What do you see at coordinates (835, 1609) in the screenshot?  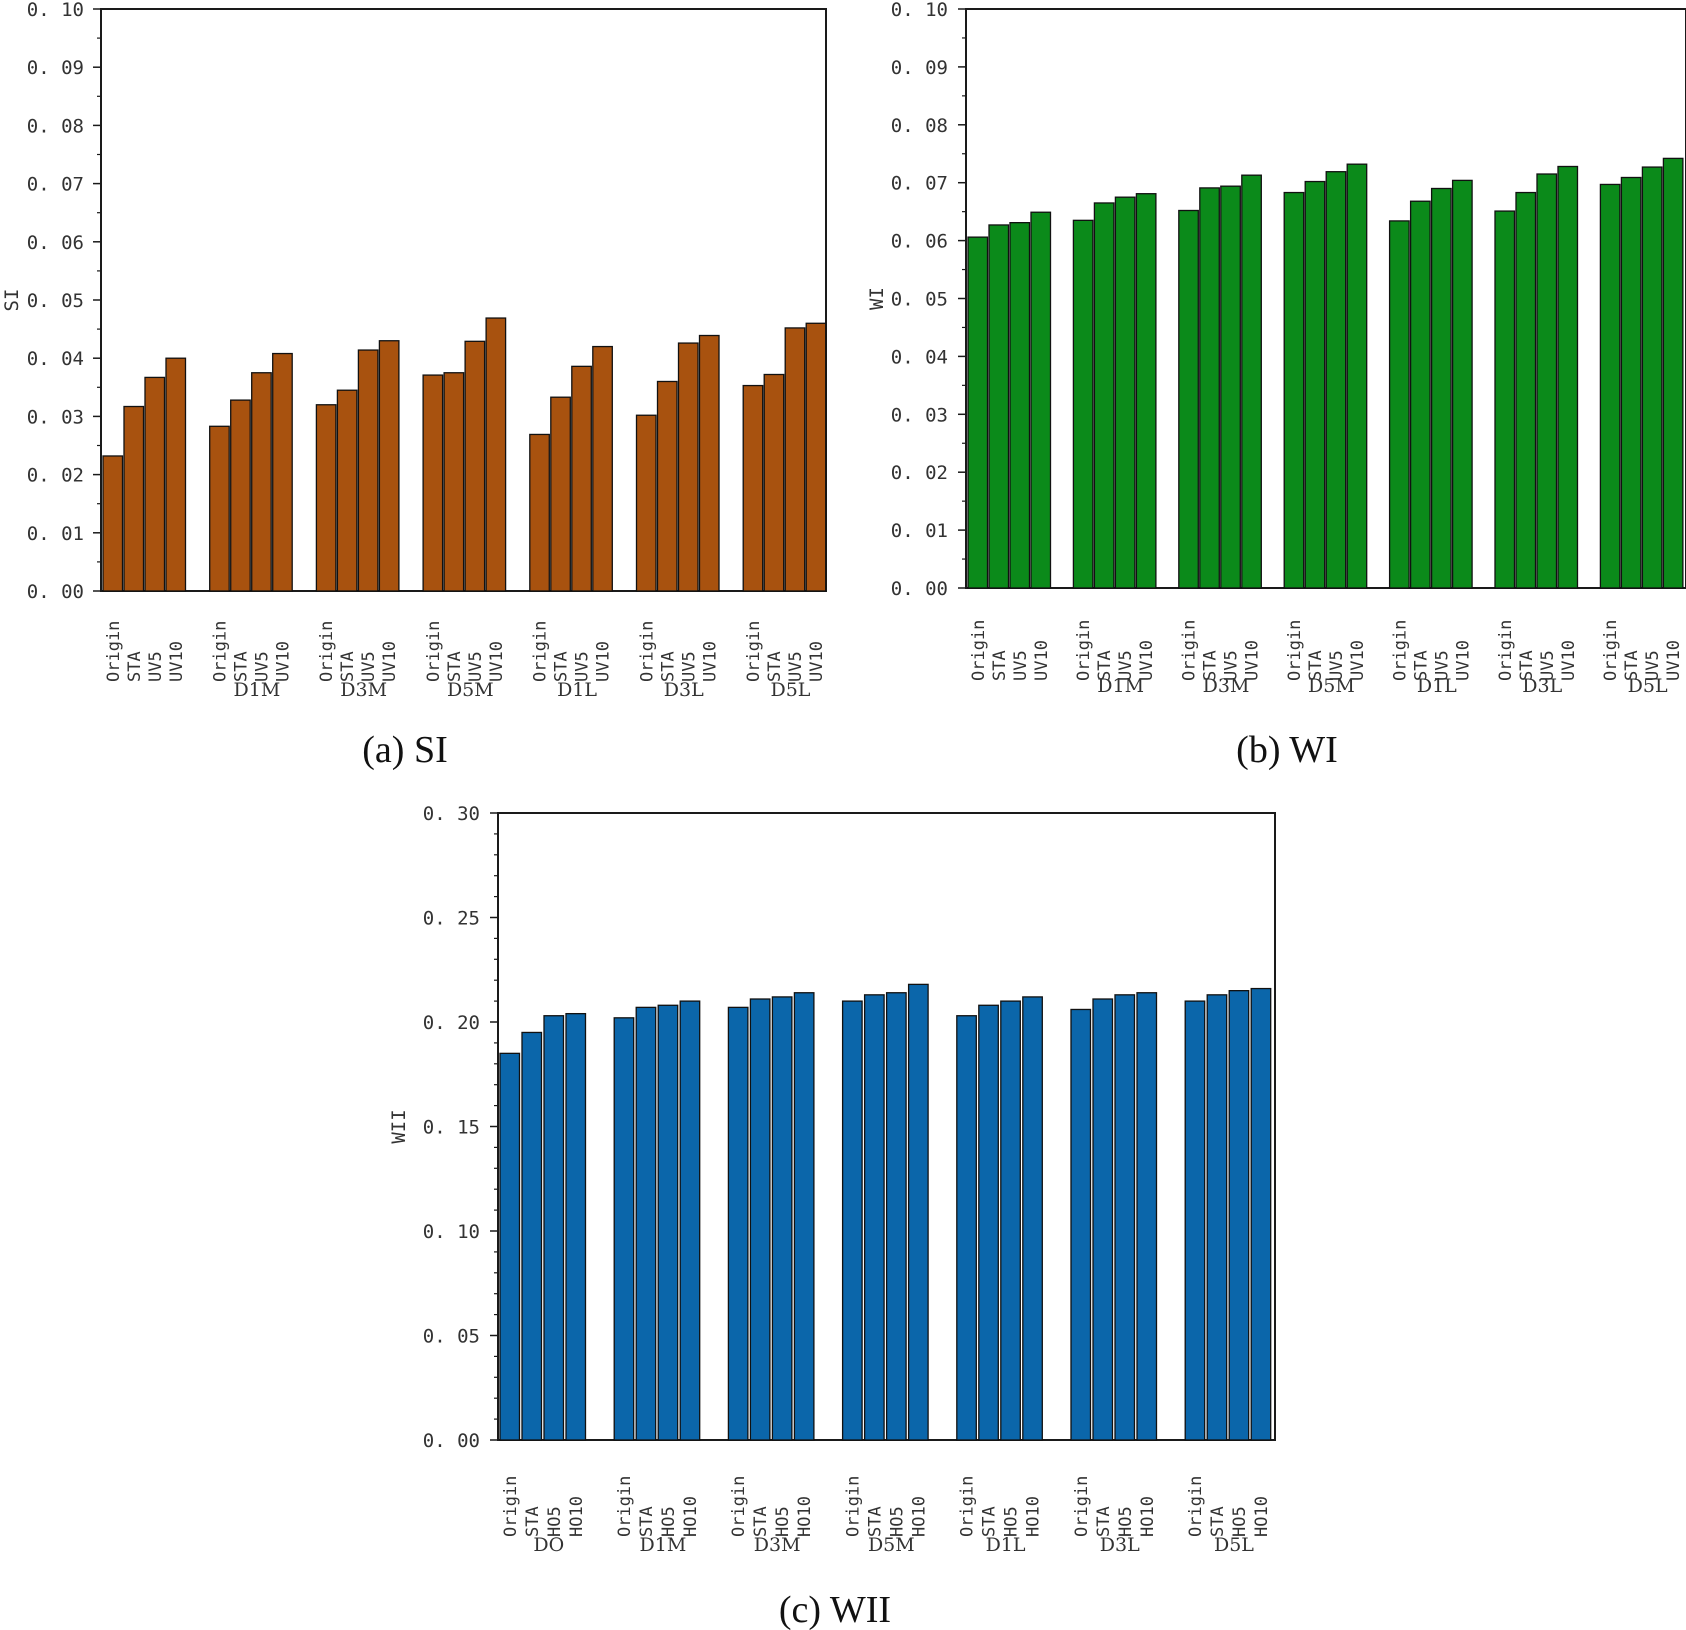 I see `chart-caption: (c) WII` at bounding box center [835, 1609].